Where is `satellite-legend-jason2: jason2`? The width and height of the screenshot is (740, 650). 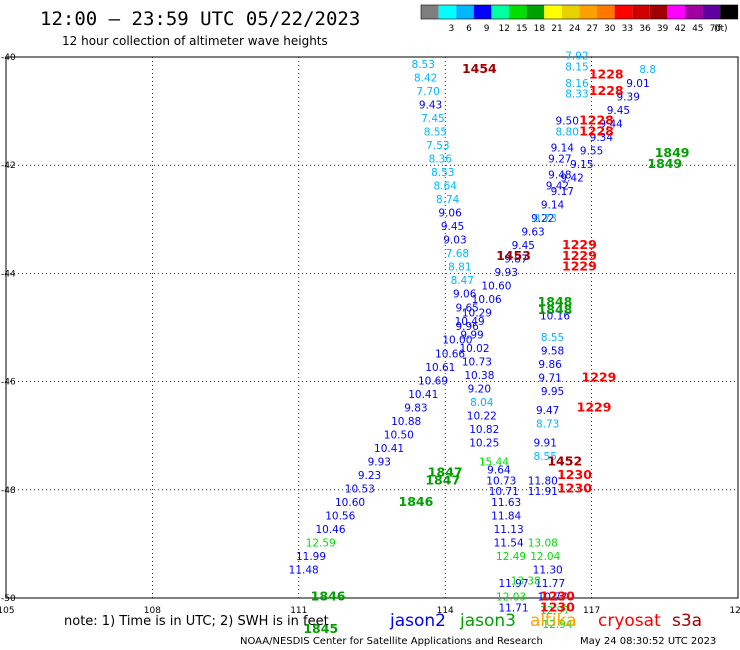 satellite-legend-jason2: jason2 is located at coordinates (417, 621).